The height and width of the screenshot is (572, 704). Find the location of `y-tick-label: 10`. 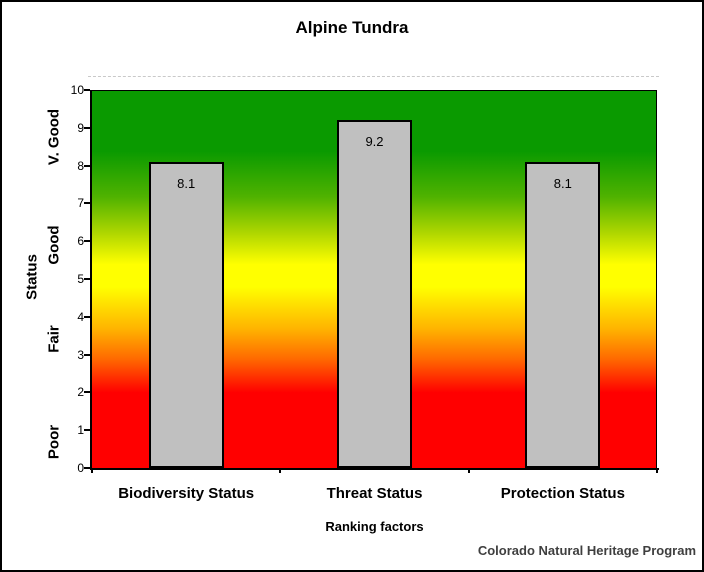

y-tick-label: 10 is located at coordinates (77, 90).